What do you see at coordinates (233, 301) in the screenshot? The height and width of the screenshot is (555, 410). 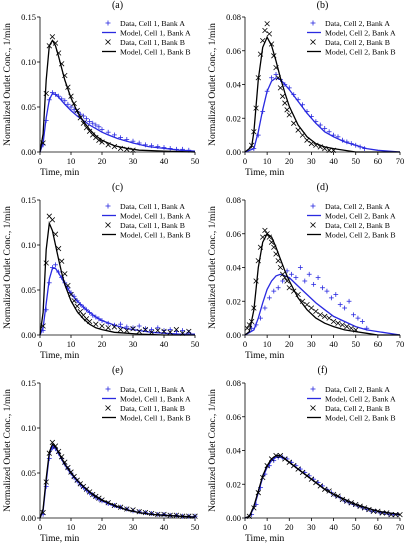 I see `y-tick-label: 0.02` at bounding box center [233, 301].